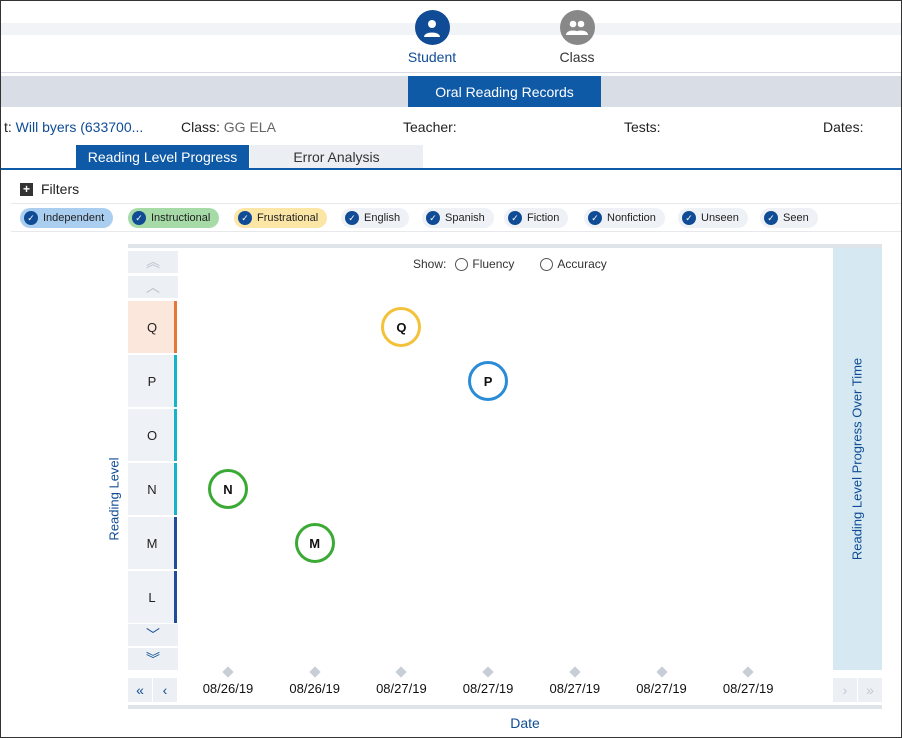 The width and height of the screenshot is (902, 738). What do you see at coordinates (451, 169) in the screenshot?
I see `tab-underline` at bounding box center [451, 169].